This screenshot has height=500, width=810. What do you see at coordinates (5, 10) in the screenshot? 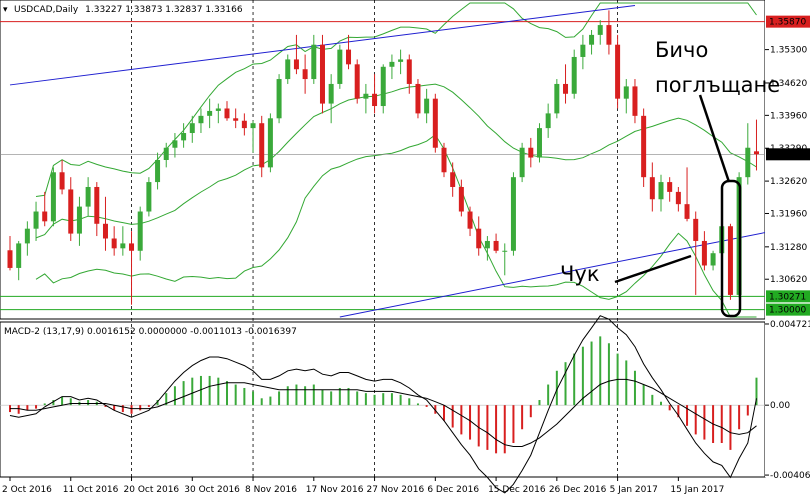
I see `menu-arrow-icon: ▾` at bounding box center [5, 10].